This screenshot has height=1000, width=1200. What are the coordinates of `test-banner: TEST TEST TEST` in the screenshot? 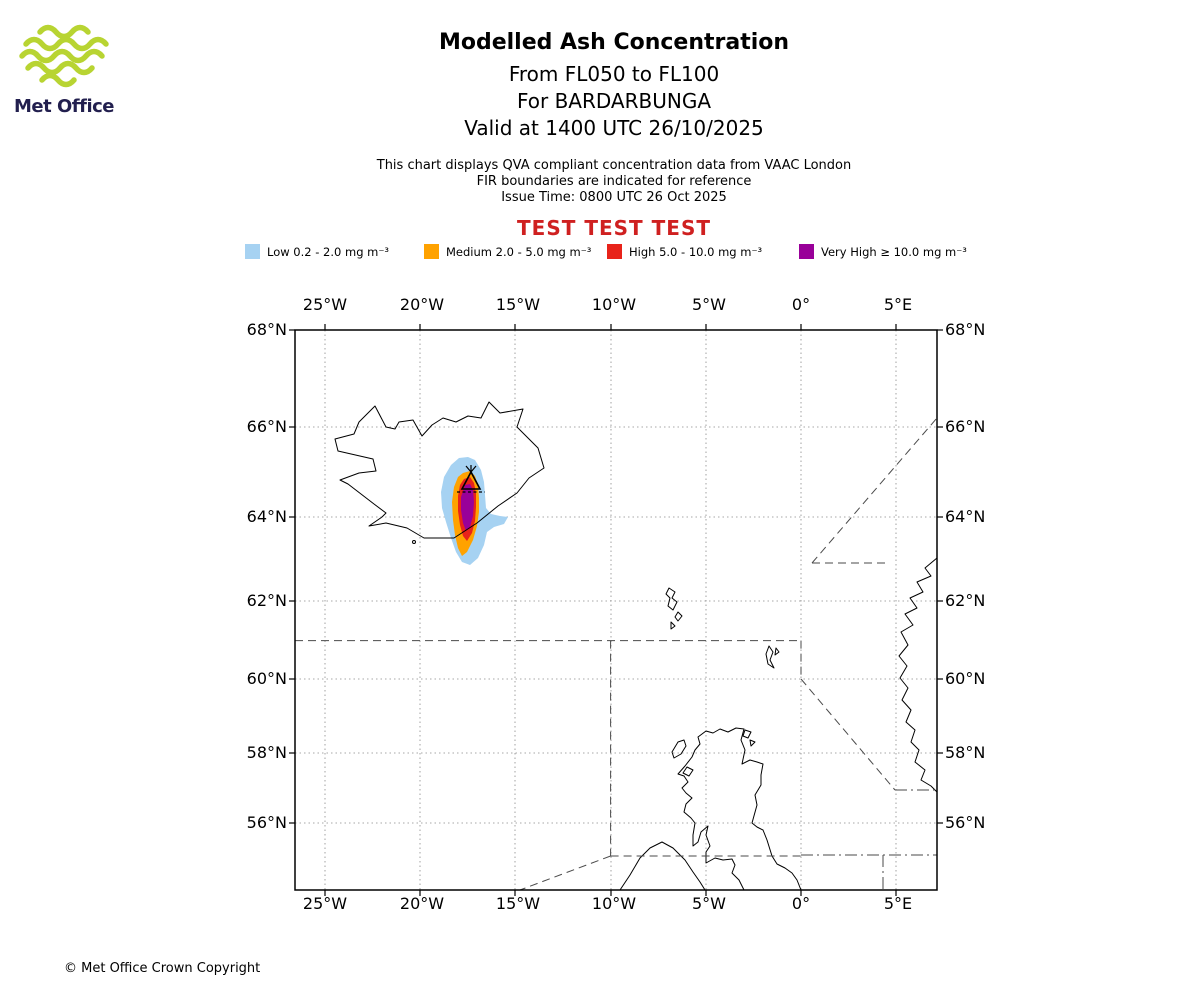 It's located at (614, 228).